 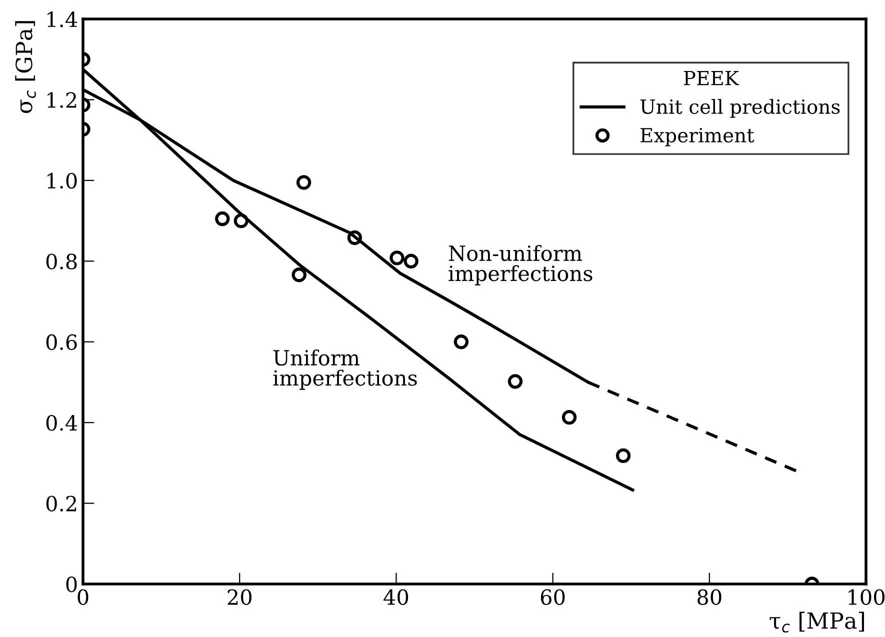 What do you see at coordinates (61, 342) in the screenshot?
I see `y-tick-label: 0.6` at bounding box center [61, 342].